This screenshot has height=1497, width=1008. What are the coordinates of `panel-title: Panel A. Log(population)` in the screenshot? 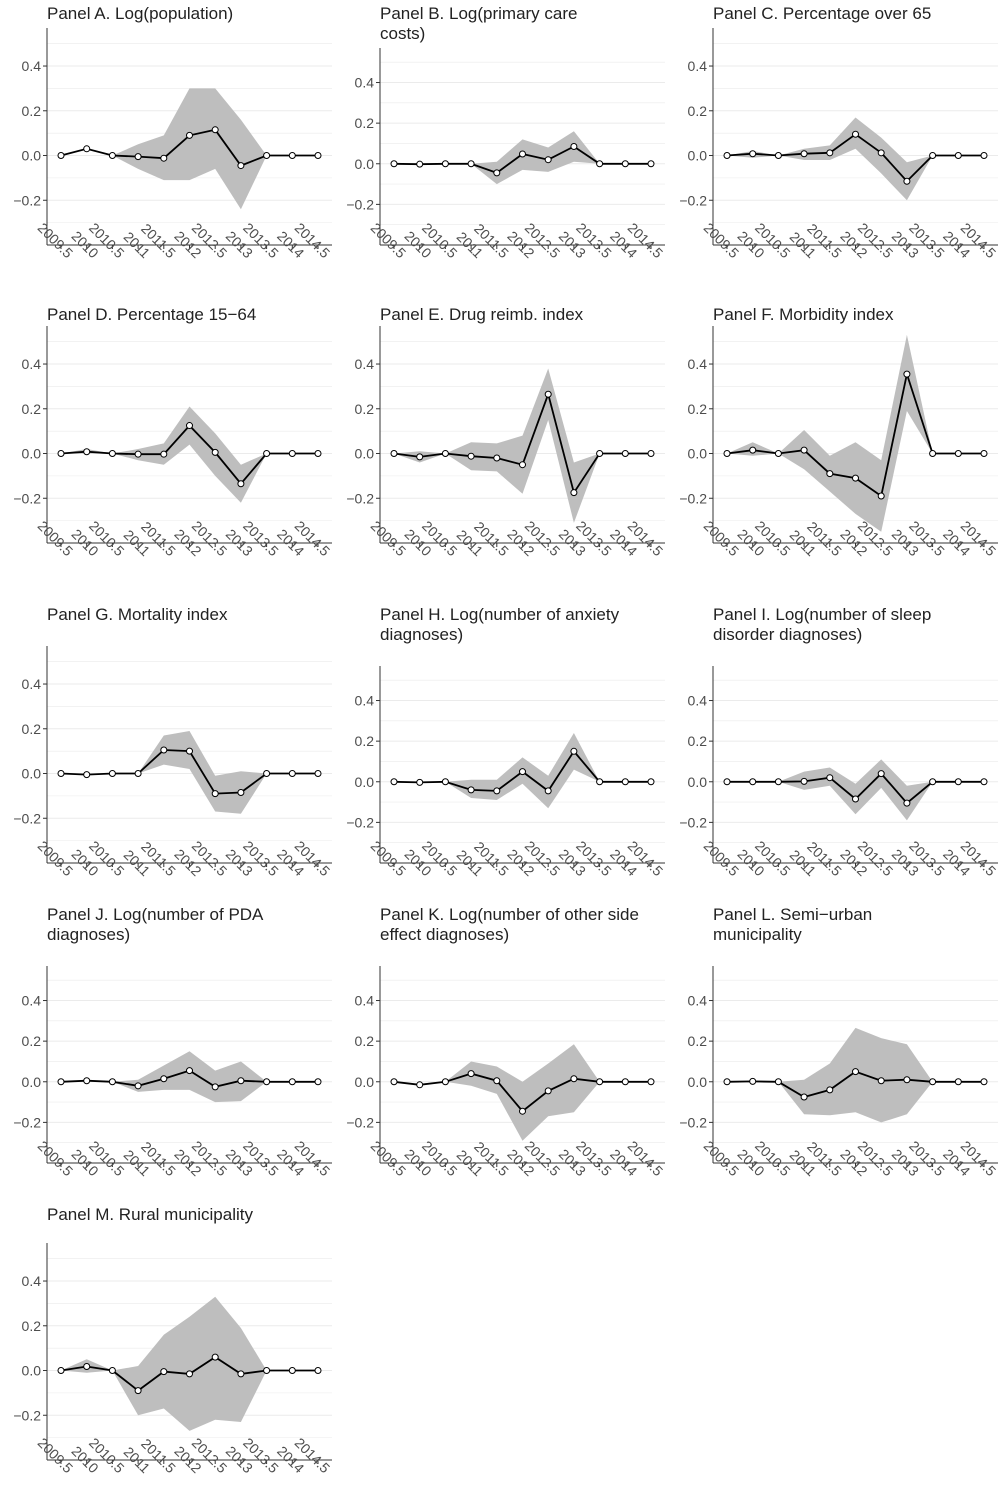 It's located at (140, 13).